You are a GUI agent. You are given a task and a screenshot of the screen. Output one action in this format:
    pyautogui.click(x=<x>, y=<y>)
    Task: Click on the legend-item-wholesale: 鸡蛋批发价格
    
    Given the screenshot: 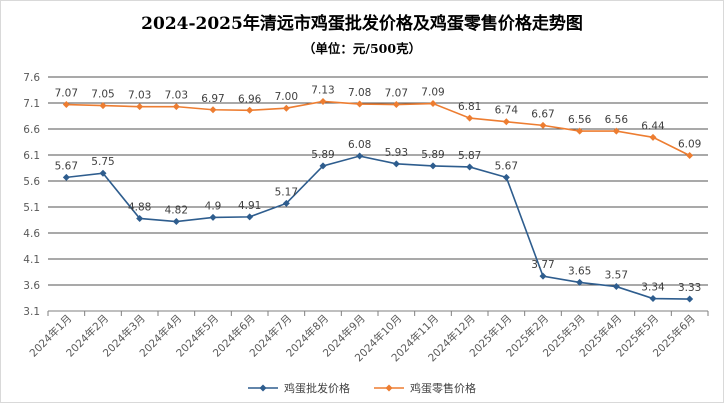 What is the action you would take?
    pyautogui.click(x=299, y=388)
    